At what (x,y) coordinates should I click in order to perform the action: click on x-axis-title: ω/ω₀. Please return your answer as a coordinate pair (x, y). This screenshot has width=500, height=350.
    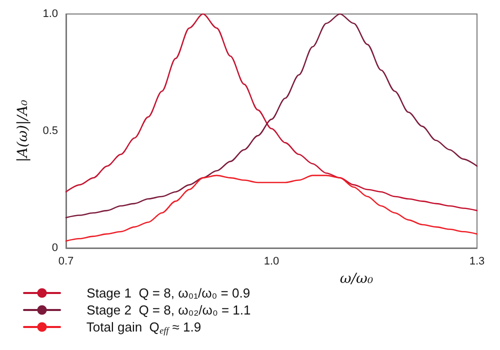
    Looking at the image, I should click on (357, 278).